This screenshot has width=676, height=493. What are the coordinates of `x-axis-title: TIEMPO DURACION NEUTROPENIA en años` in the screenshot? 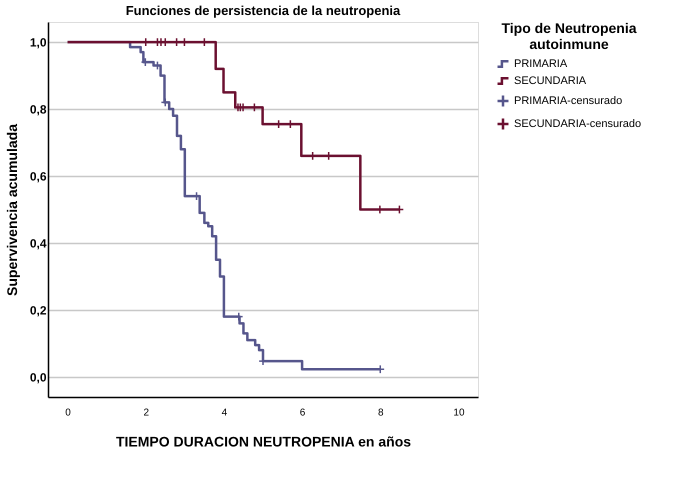 It's located at (264, 442).